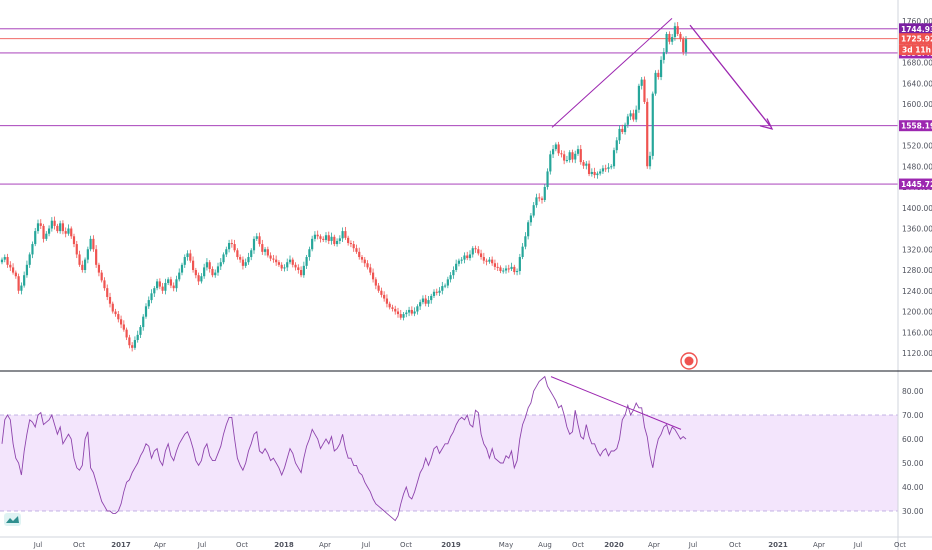 This screenshot has height=550, width=932. I want to click on price-label-text: 1725.92, so click(916, 39).